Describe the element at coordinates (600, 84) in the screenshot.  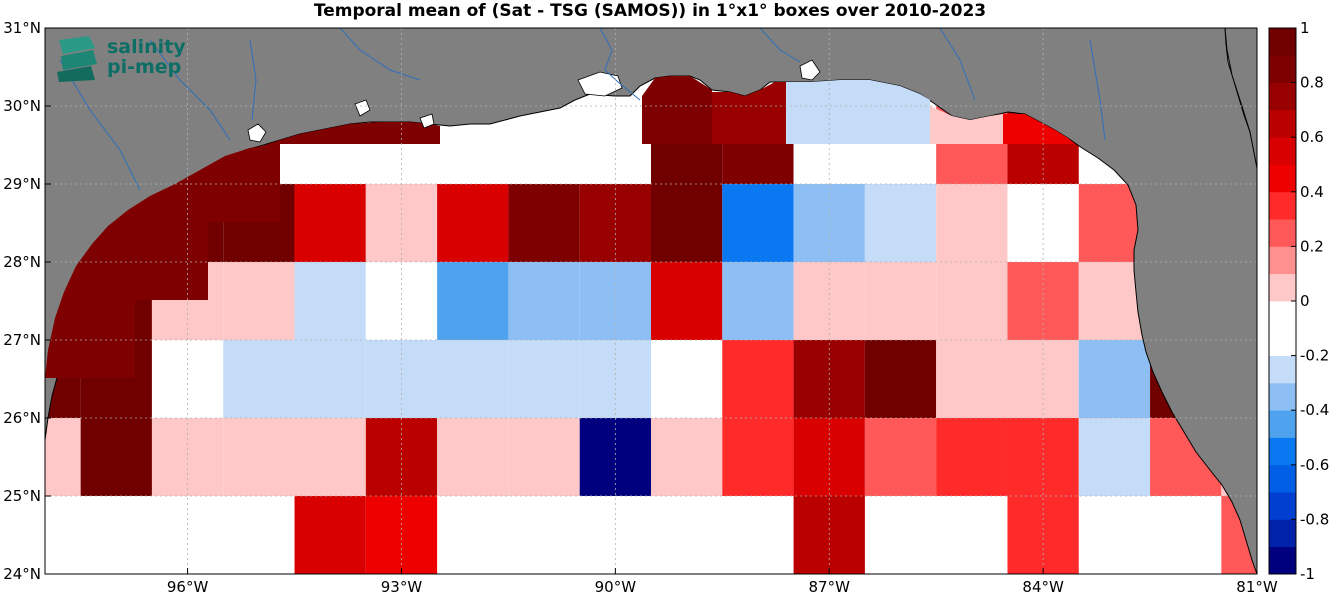
I see `lake-pontchartrain` at that location.